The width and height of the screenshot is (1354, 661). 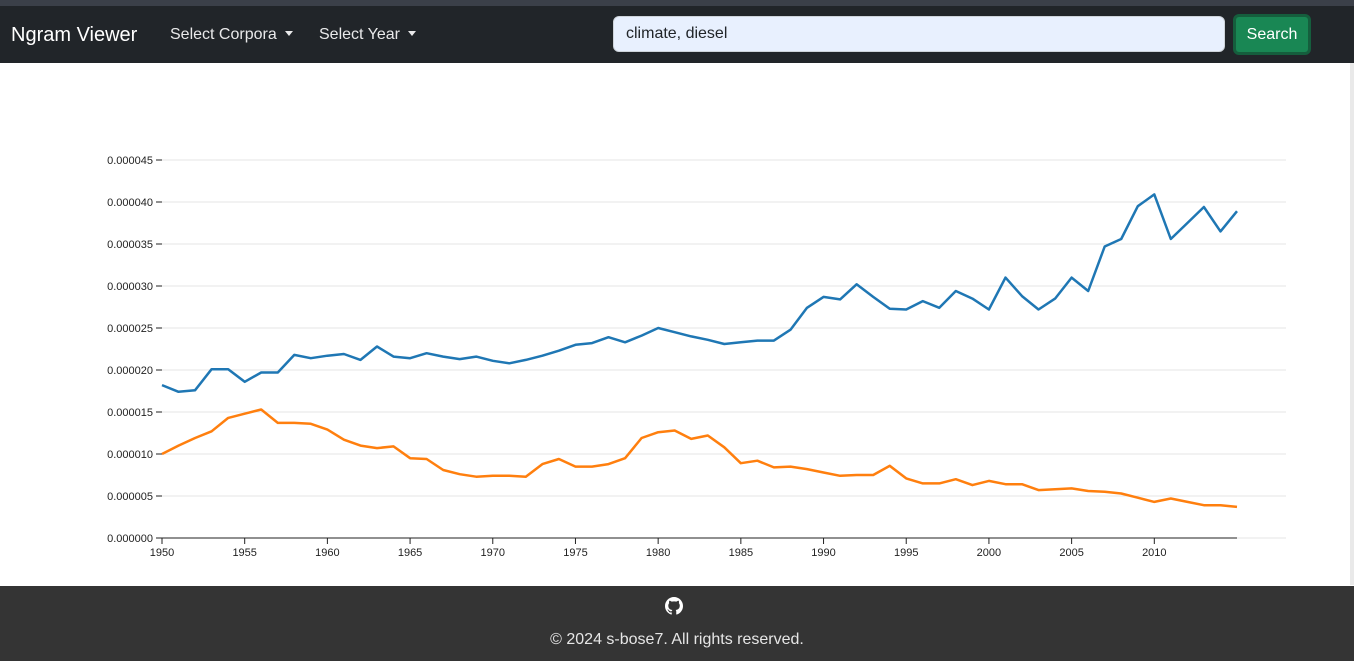 What do you see at coordinates (1154, 553) in the screenshot?
I see `x-tick-label: 2010` at bounding box center [1154, 553].